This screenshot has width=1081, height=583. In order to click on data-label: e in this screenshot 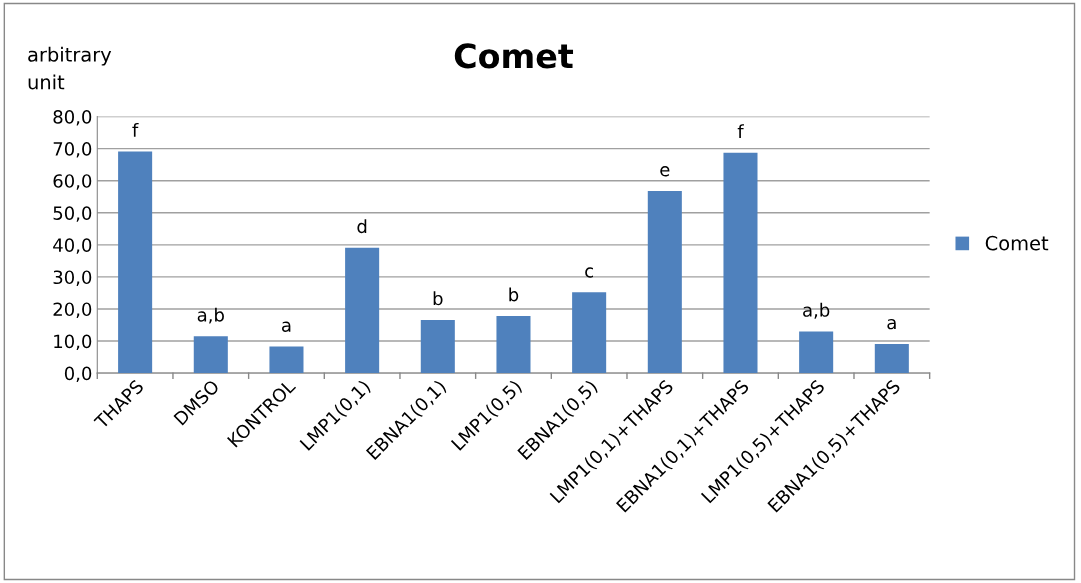, I will do `click(665, 171)`.